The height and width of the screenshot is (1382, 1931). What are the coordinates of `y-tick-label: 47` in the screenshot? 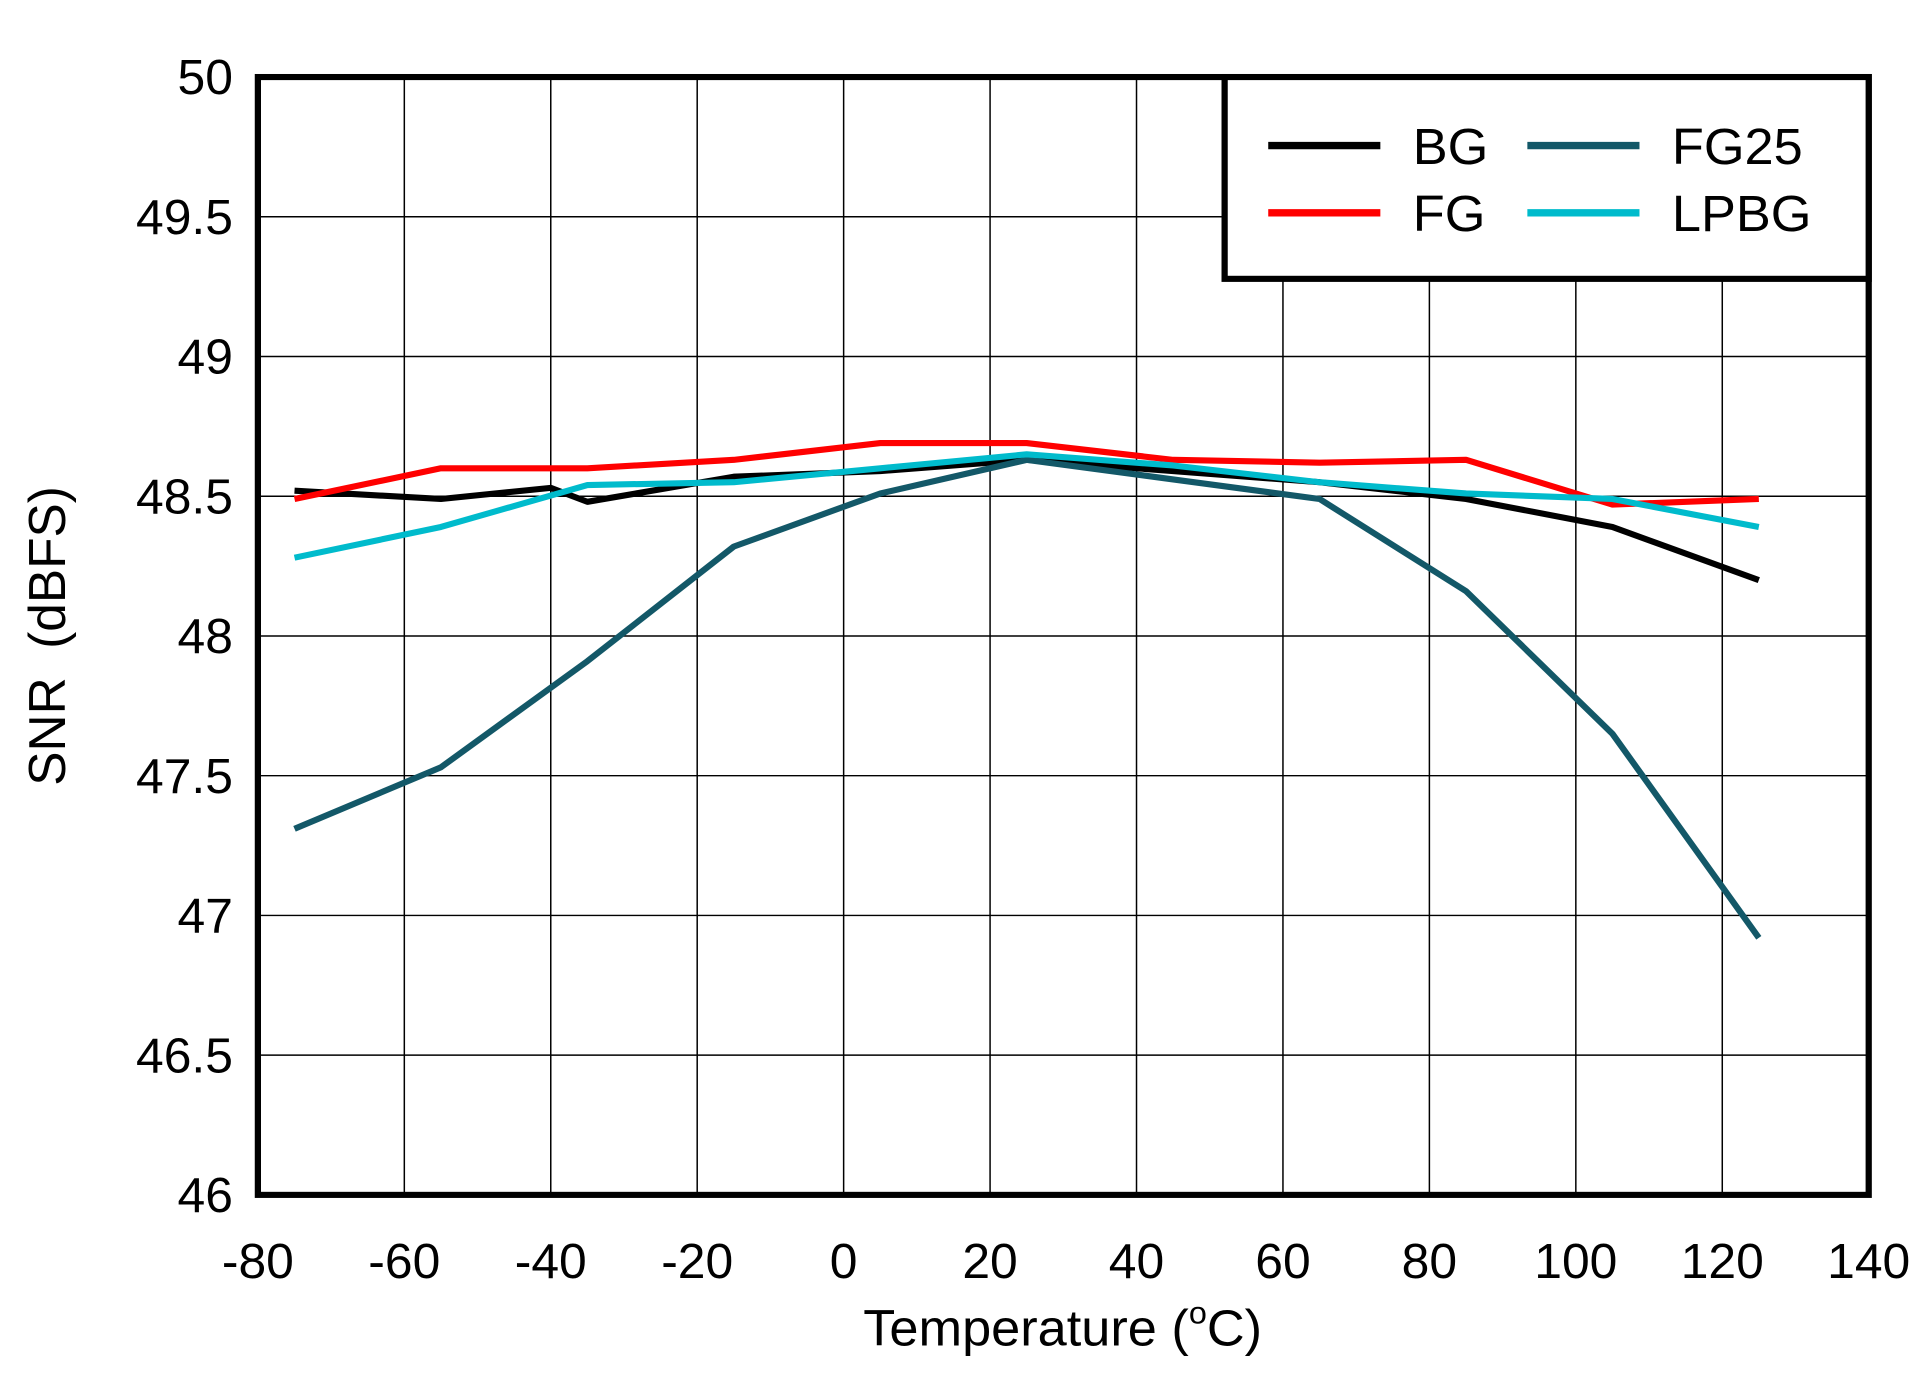 It's located at (205, 916).